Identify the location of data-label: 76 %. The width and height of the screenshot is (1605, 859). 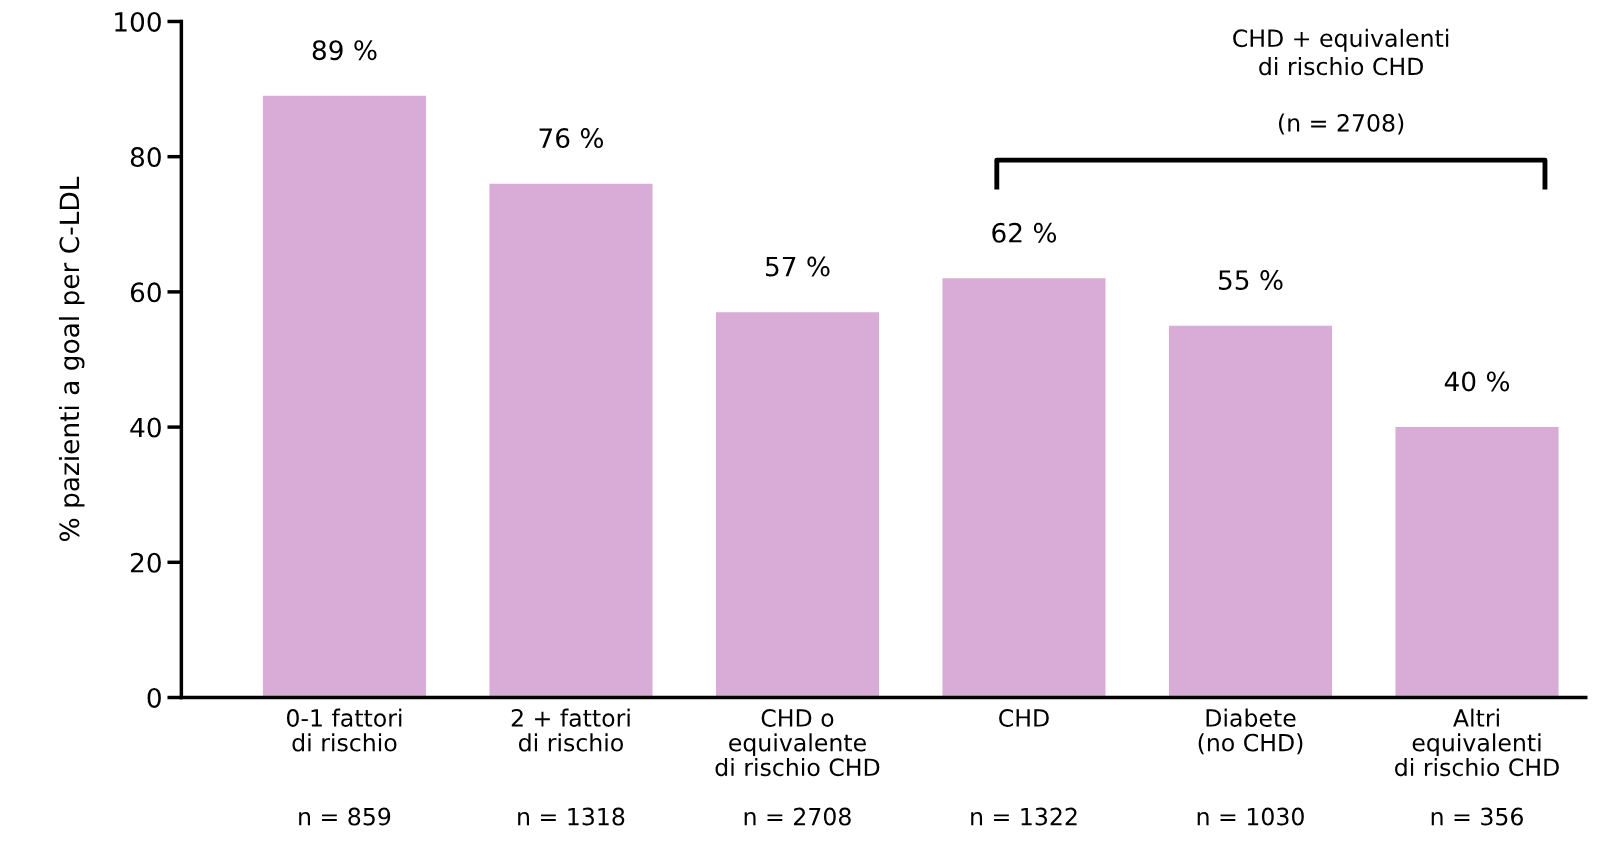
(571, 138).